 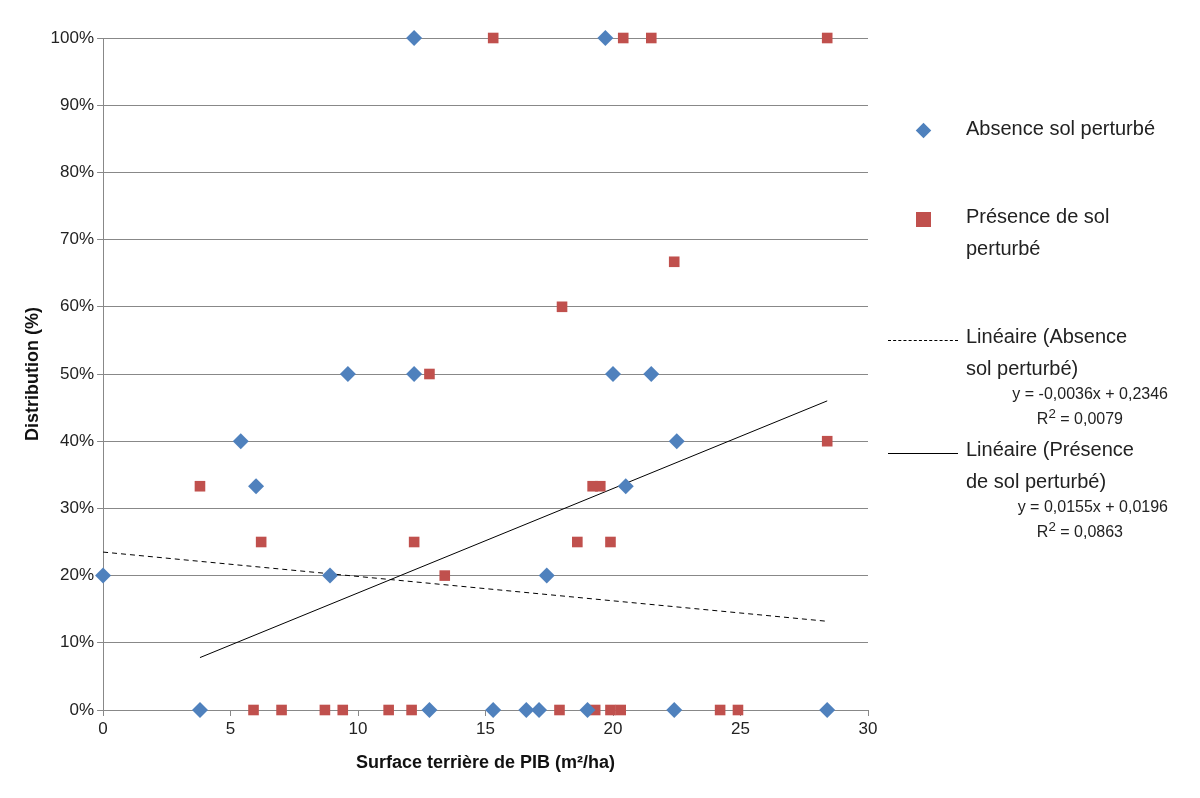 I want to click on y-tick-label: 40%, so click(x=77, y=440).